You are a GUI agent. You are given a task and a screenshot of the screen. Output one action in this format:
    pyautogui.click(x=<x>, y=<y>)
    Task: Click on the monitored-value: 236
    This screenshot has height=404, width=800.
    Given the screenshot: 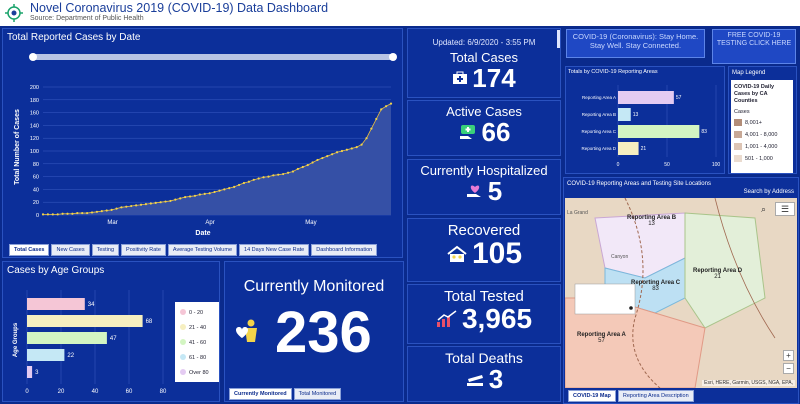 What is the action you would take?
    pyautogui.click(x=323, y=332)
    